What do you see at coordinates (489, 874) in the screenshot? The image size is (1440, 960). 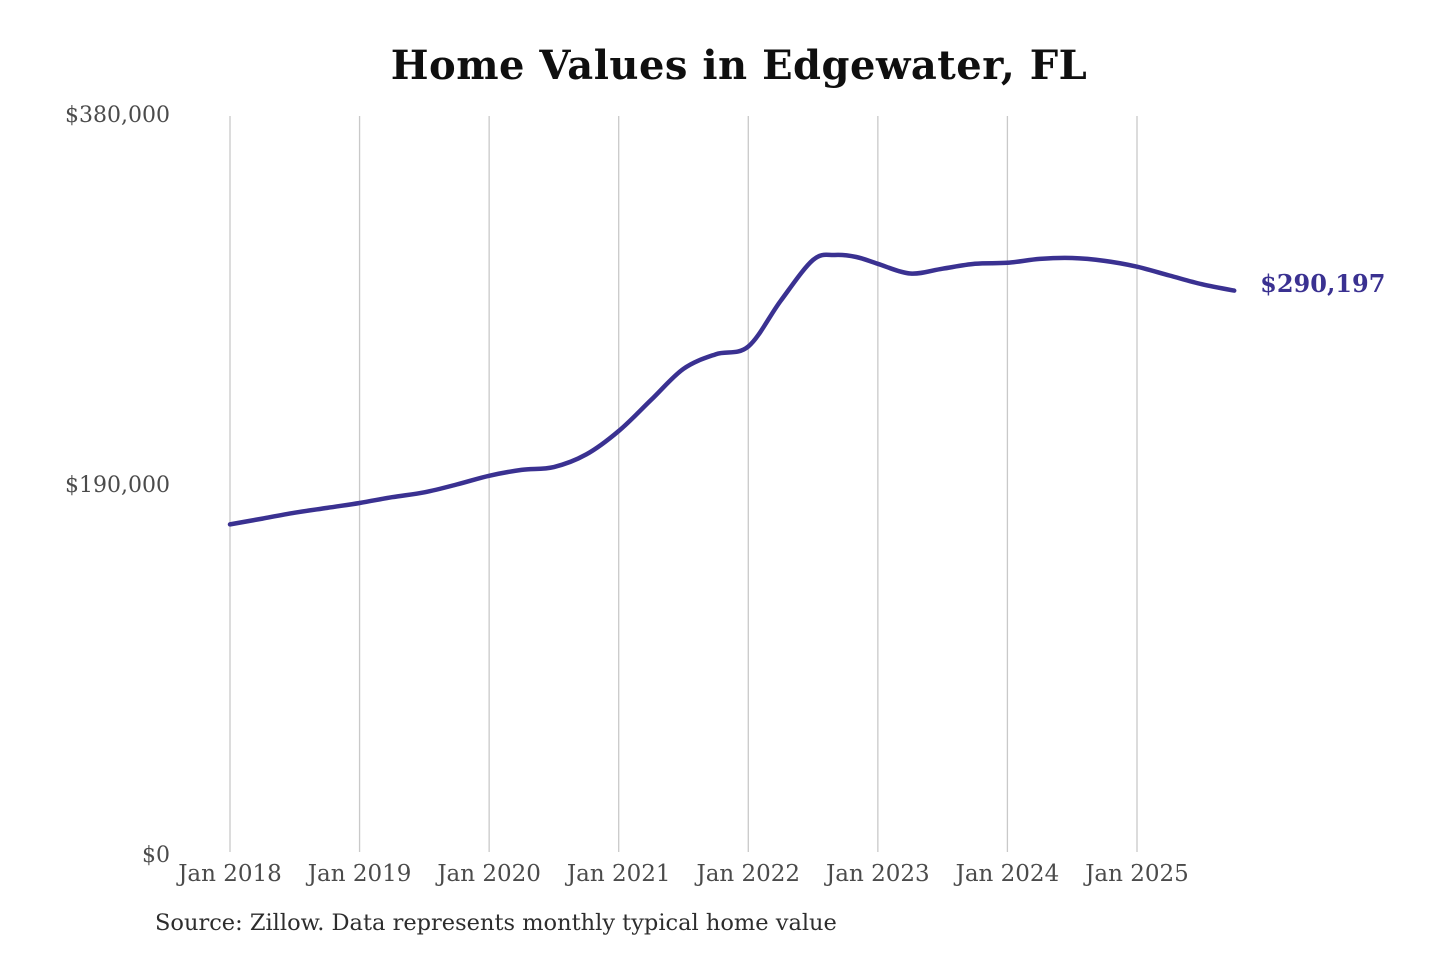 I see `x-tick-label: Jan 2020` at bounding box center [489, 874].